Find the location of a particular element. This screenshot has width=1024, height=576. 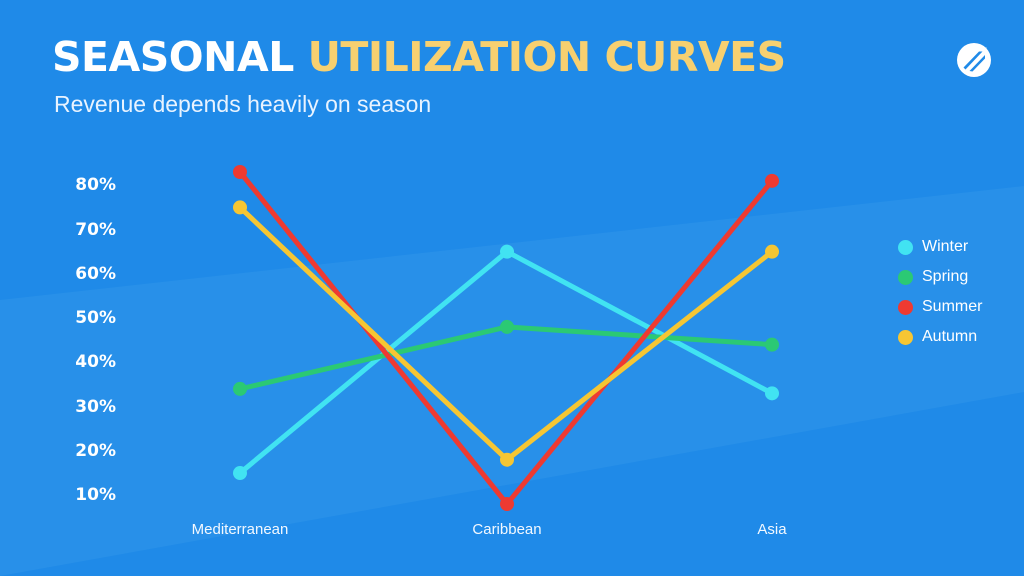

page-title: SEASONAL UTILIZATION CURVES is located at coordinates (462, 57).